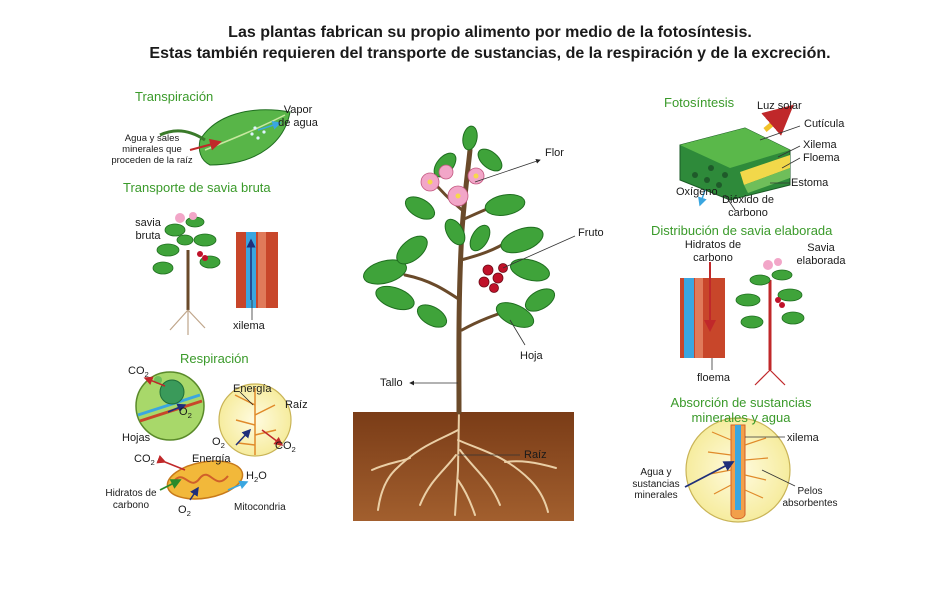 Image resolution: width=950 pixels, height=608 pixels. I want to click on label-energia-raiz: Energía, so click(252, 389).